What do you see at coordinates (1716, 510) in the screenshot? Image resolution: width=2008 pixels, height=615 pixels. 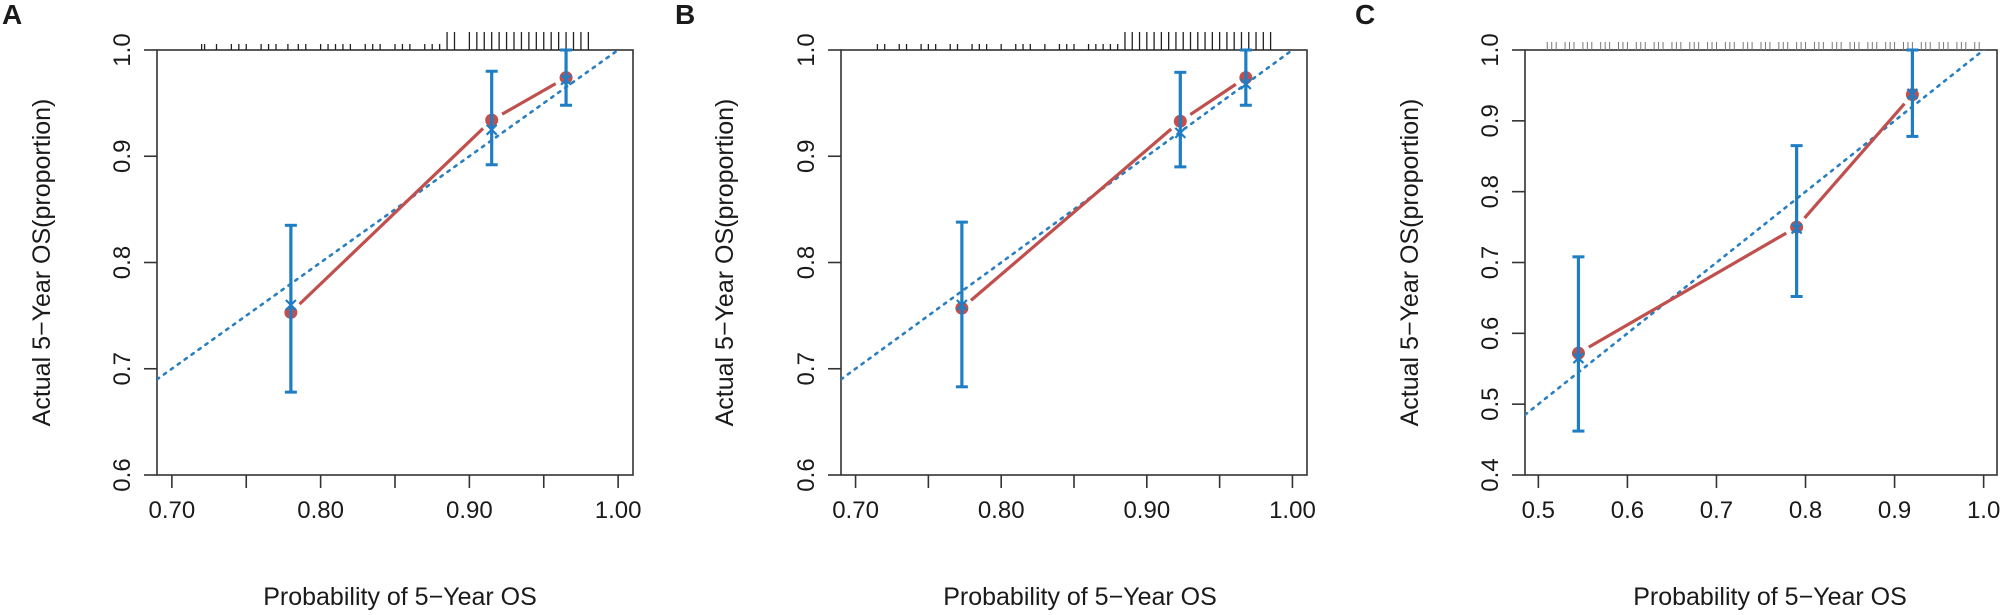 I see `x-tick-label: 0.7` at bounding box center [1716, 510].